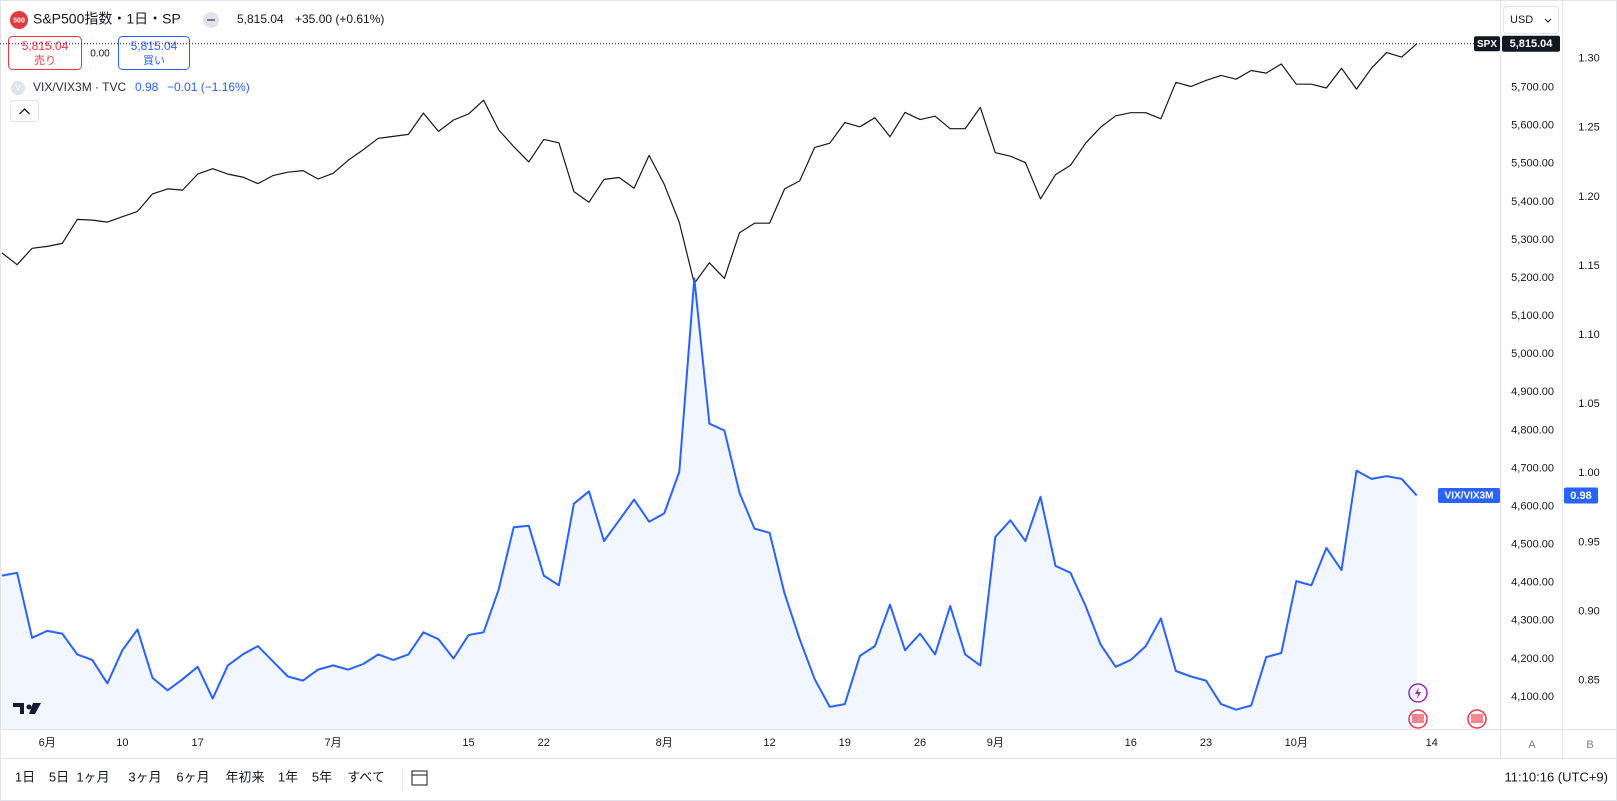  I want to click on symbol-icon, so click(19, 20).